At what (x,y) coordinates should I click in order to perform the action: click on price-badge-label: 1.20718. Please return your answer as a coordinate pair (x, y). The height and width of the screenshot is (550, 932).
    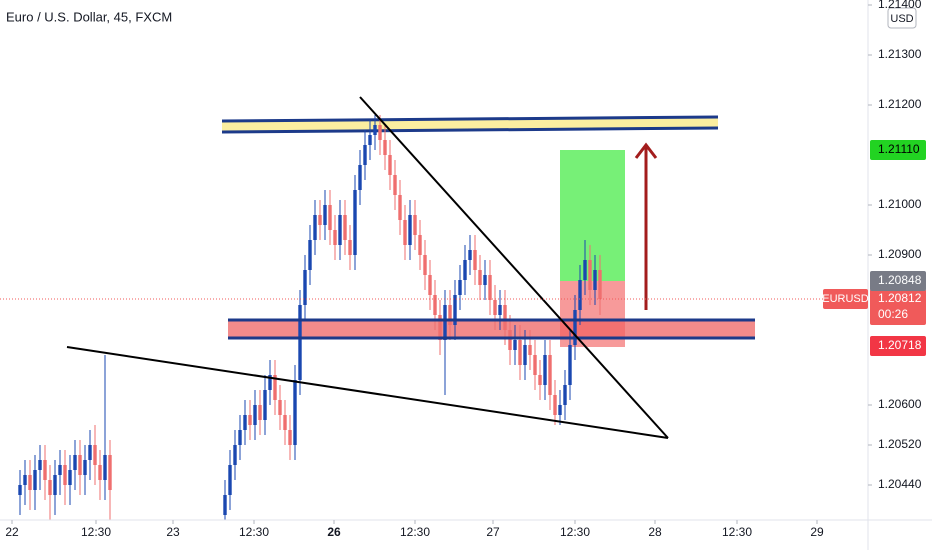
    Looking at the image, I should click on (900, 345).